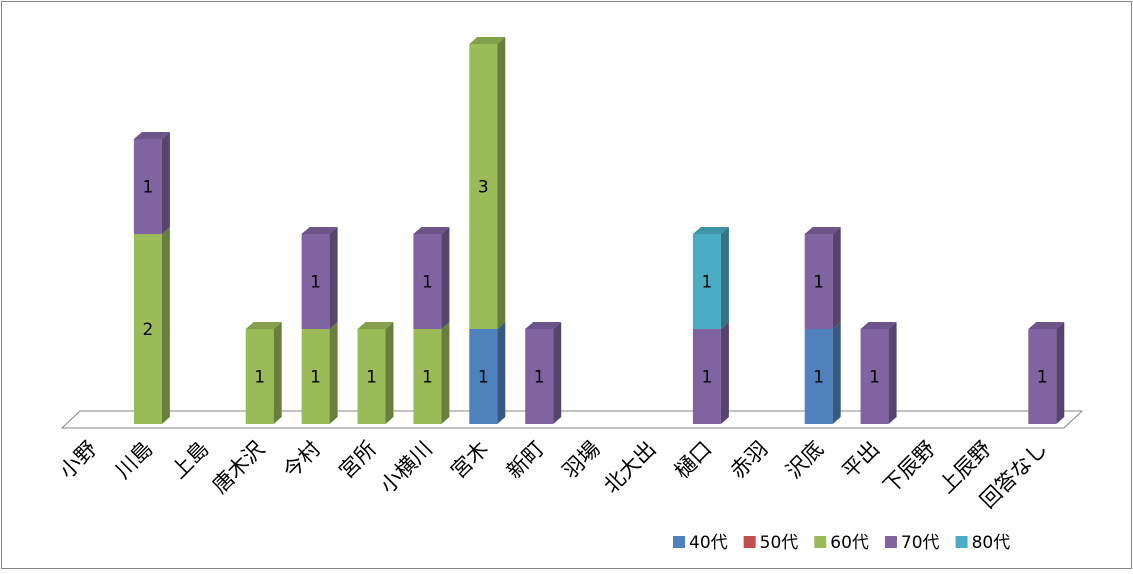  I want to click on legend-entry: 40代, so click(700, 543).